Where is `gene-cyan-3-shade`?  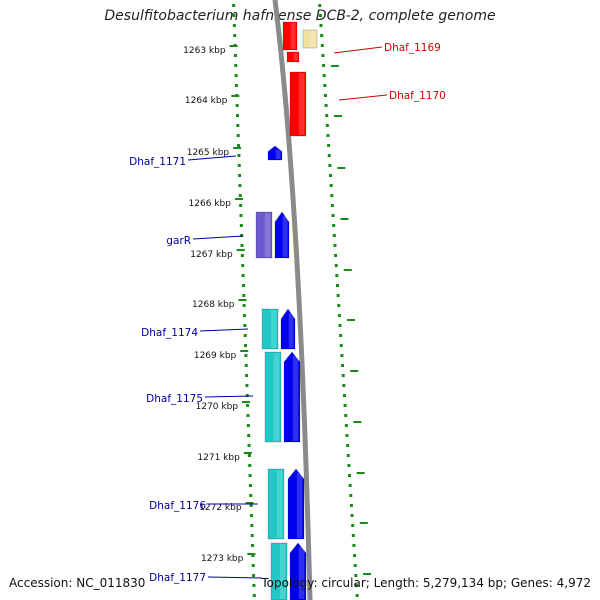 gene-cyan-3-shade is located at coordinates (279, 504).